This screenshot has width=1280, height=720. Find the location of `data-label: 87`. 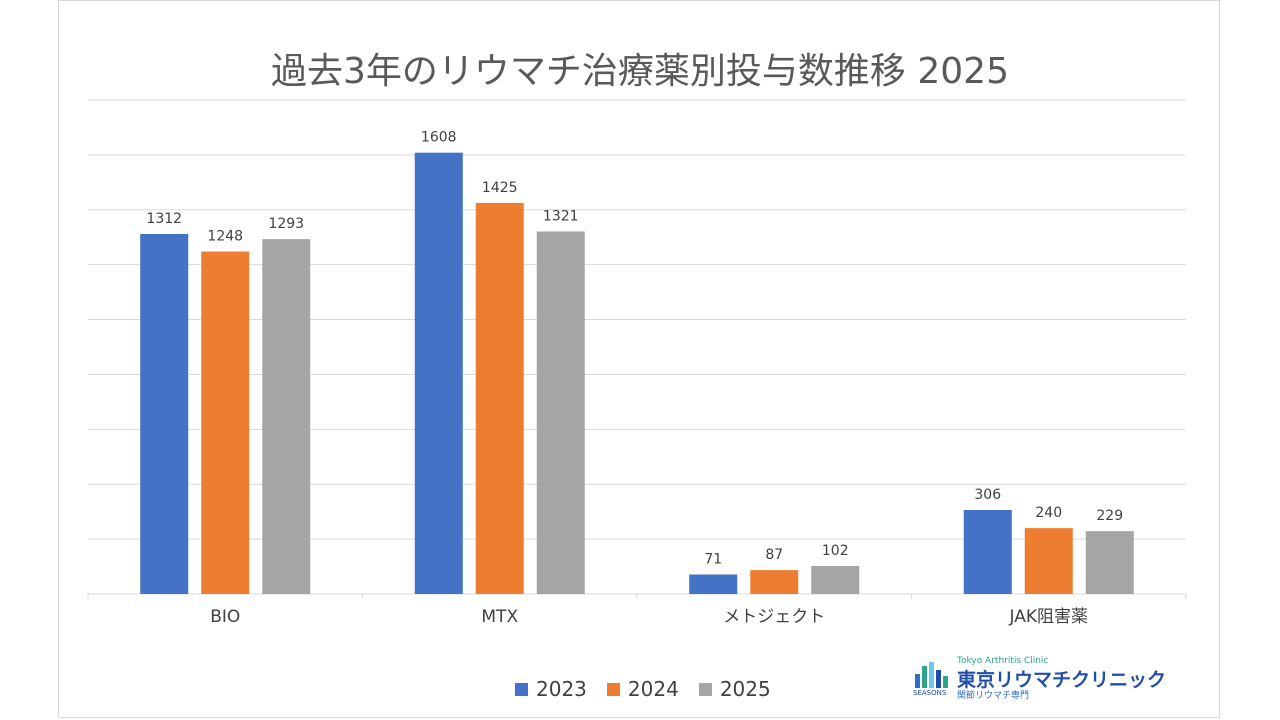

data-label: 87 is located at coordinates (774, 555).